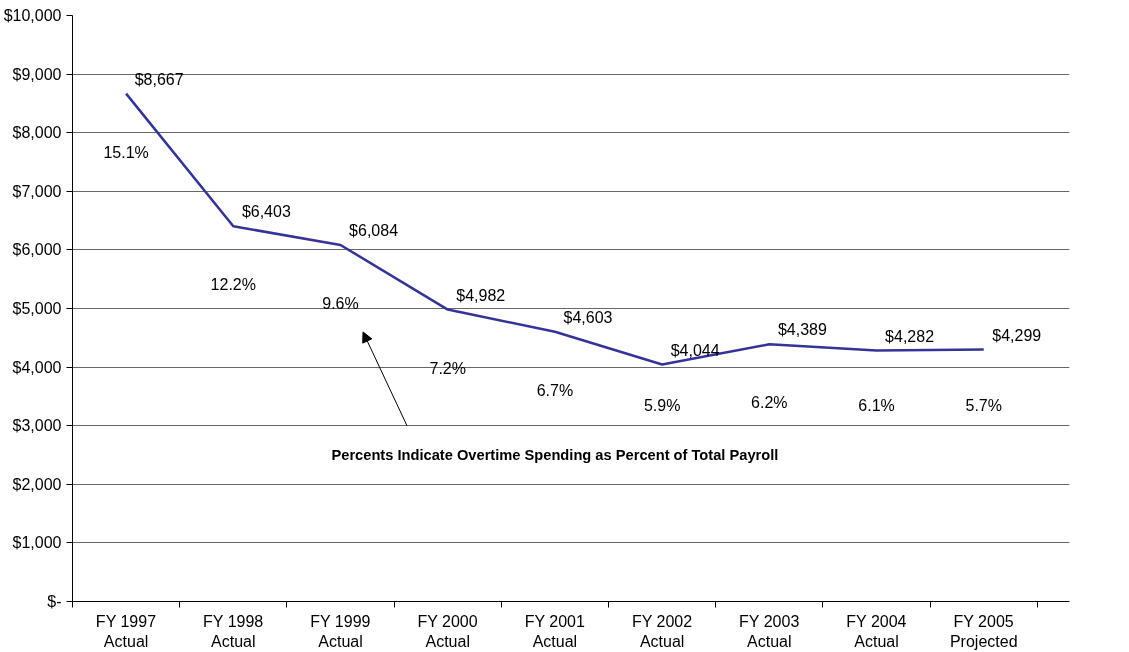 This screenshot has height=652, width=1129. I want to click on y-tick-label: $7,000, so click(37, 191).